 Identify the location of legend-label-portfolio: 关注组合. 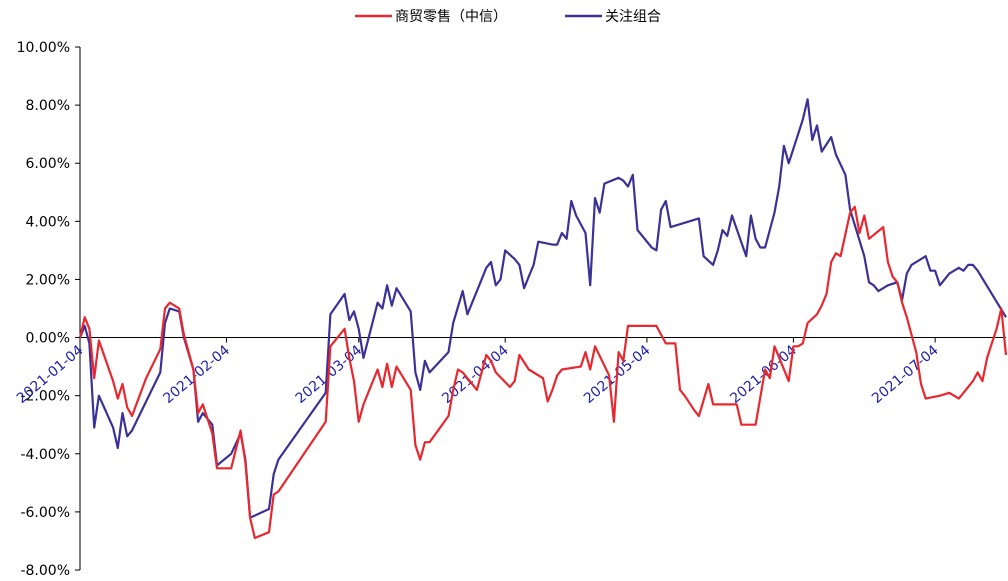
(633, 17).